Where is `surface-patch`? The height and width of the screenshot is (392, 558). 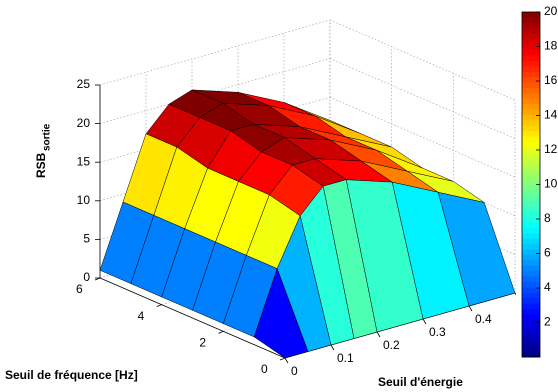 surface-patch is located at coordinates (281, 313).